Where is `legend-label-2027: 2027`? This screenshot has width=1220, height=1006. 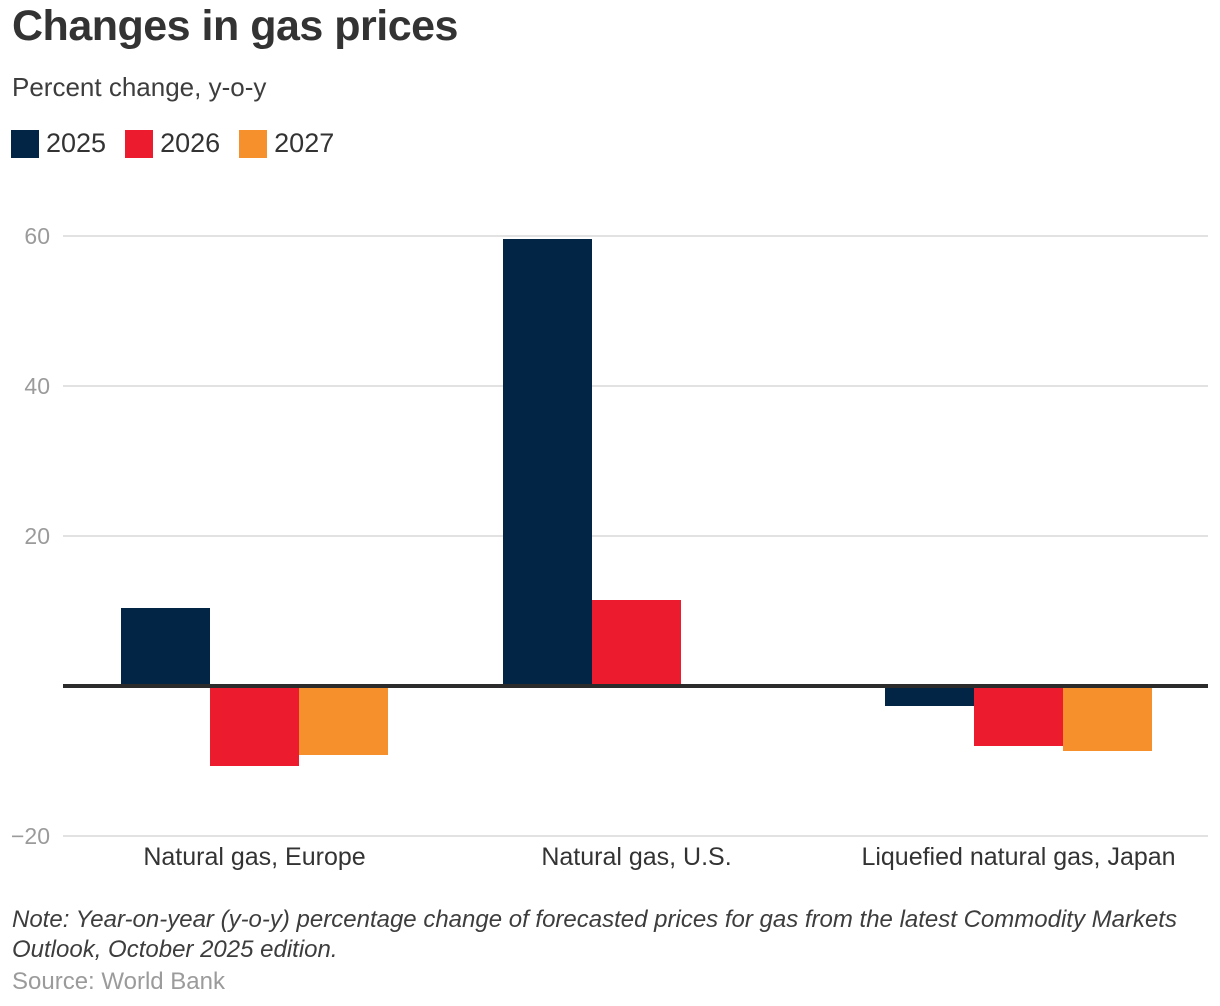 legend-label-2027: 2027 is located at coordinates (304, 143).